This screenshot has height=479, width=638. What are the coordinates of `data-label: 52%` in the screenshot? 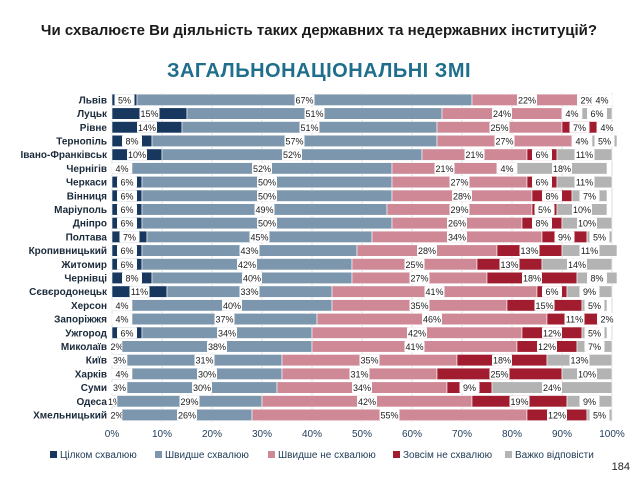 It's located at (292, 155).